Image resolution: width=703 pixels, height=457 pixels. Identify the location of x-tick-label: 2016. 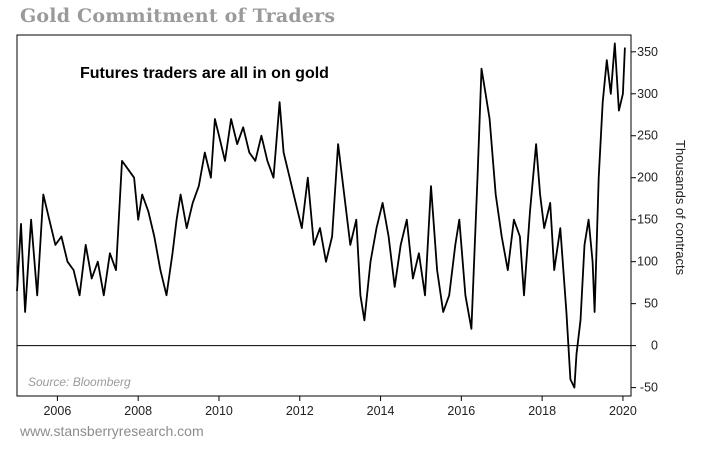
(461, 411).